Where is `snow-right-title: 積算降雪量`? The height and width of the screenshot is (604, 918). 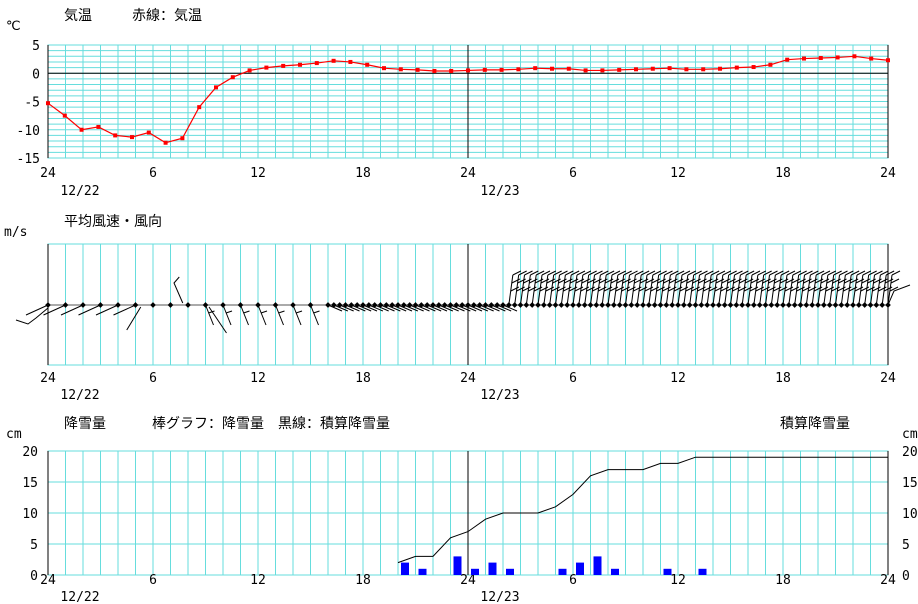
snow-right-title: 積算降雪量 is located at coordinates (815, 424).